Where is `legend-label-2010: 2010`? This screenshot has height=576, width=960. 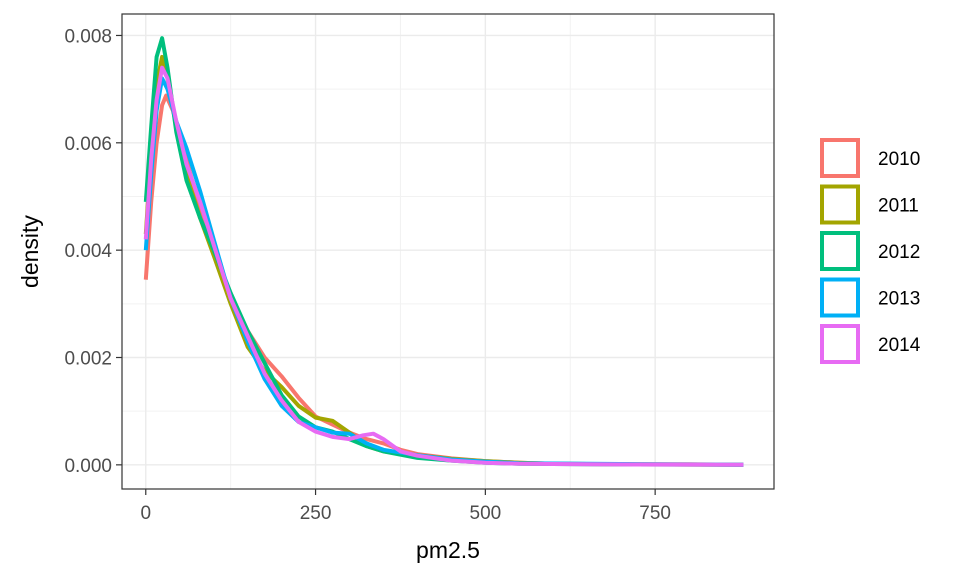
legend-label-2010: 2010 is located at coordinates (899, 159).